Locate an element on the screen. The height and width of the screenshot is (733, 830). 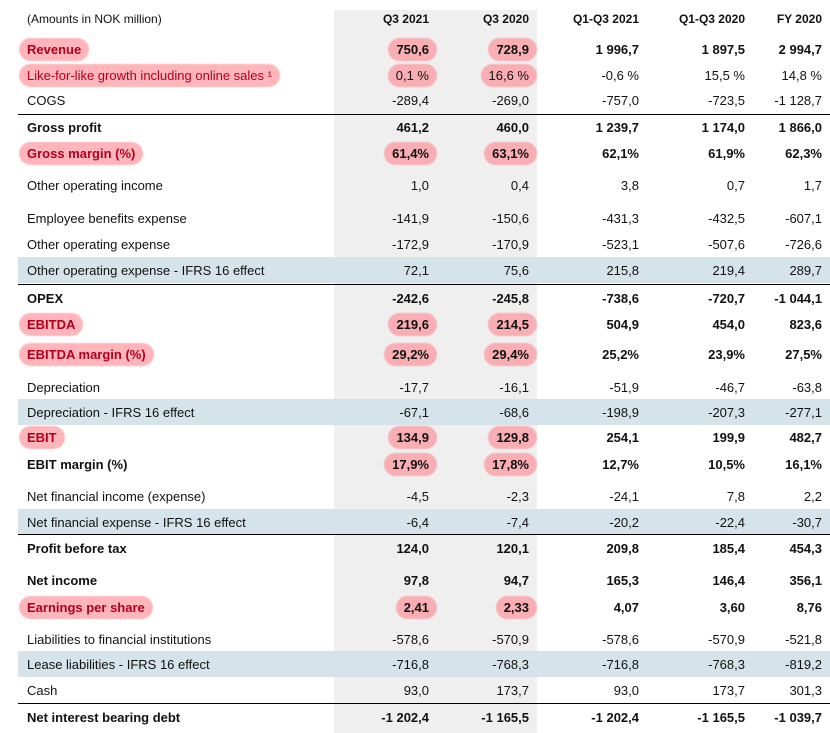
row-label-text: Revenue is located at coordinates (54, 49).